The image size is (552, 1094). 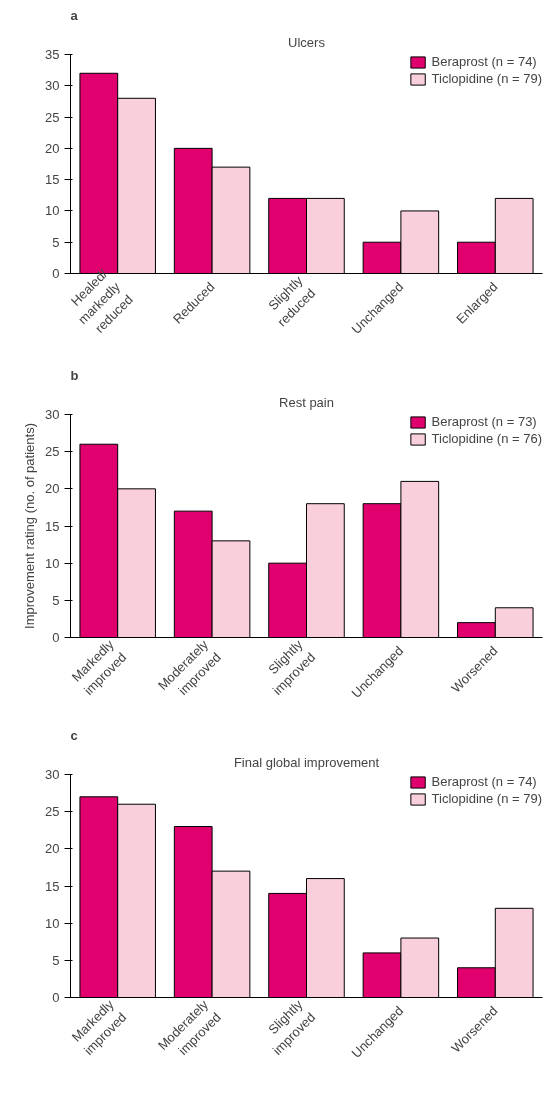 I want to click on chart-title: Rest pain, so click(x=306, y=402).